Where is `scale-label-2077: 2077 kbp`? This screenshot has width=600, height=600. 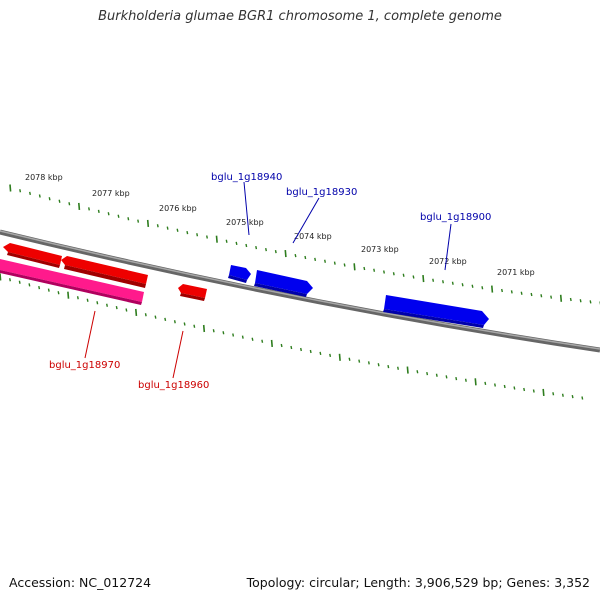 scale-label-2077: 2077 kbp is located at coordinates (111, 193).